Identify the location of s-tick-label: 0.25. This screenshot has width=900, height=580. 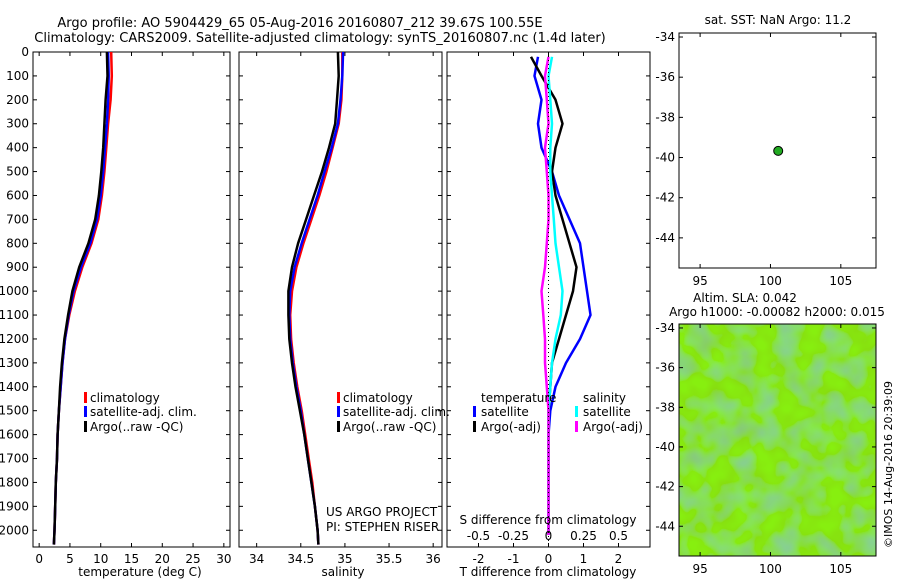
(583, 536).